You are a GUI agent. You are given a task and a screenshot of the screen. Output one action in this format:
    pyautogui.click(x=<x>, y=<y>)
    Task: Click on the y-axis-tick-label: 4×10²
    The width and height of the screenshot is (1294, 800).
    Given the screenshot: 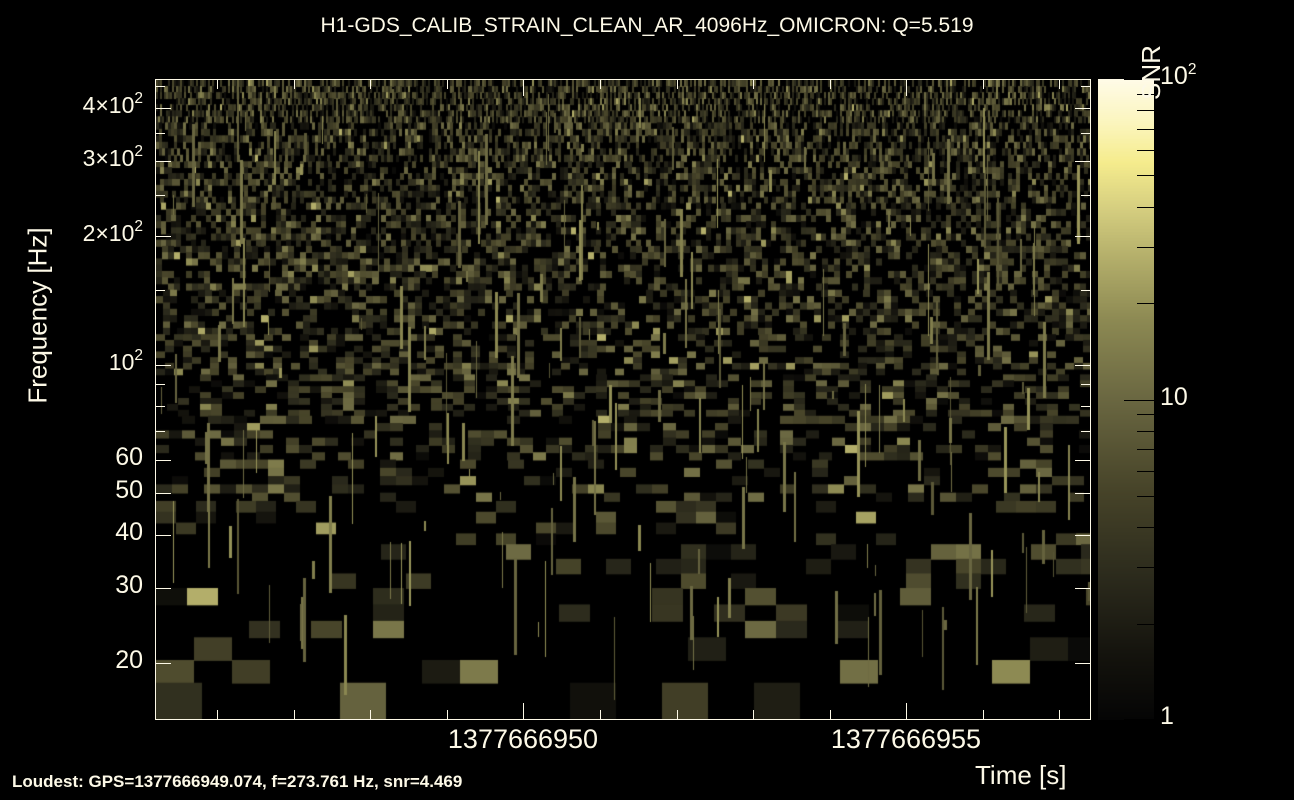 What is the action you would take?
    pyautogui.click(x=112, y=104)
    